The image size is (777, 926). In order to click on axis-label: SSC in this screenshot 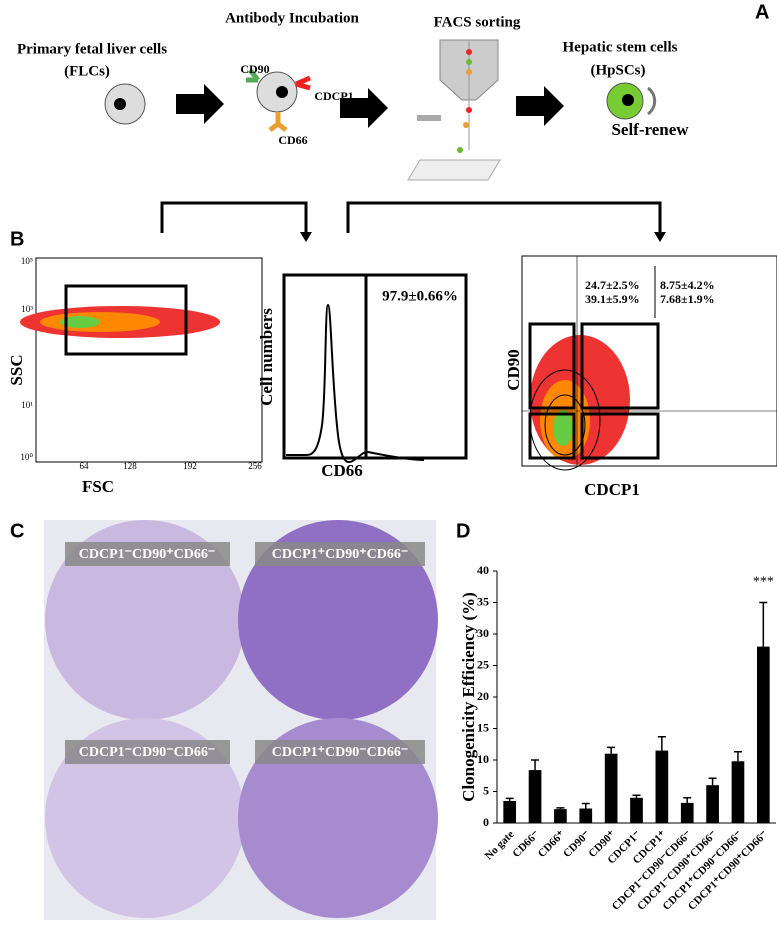, I will do `click(16, 369)`.